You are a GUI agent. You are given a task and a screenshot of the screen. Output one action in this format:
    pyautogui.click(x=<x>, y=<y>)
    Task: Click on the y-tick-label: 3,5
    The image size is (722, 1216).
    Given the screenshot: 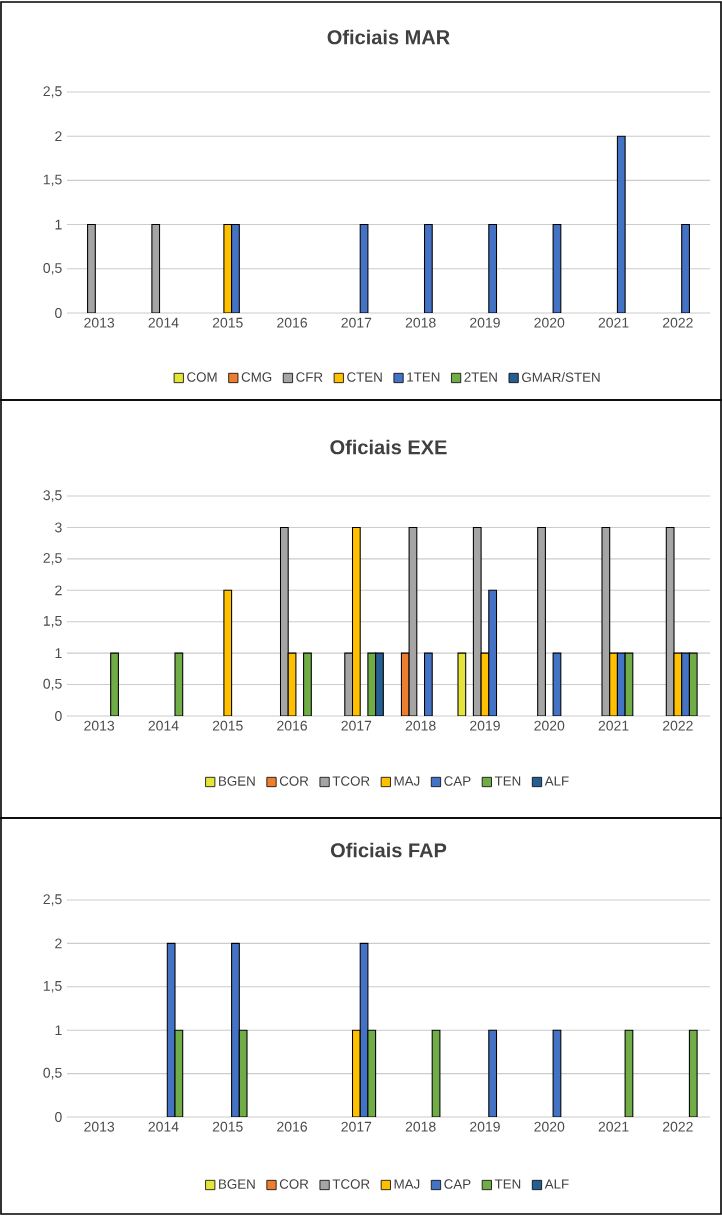 What is the action you would take?
    pyautogui.click(x=52, y=496)
    